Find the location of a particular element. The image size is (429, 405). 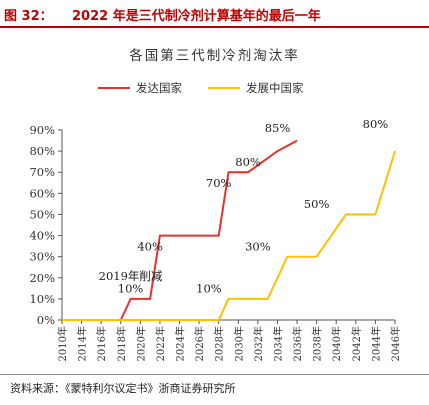

x-tick-label: 2028年 is located at coordinates (219, 343).